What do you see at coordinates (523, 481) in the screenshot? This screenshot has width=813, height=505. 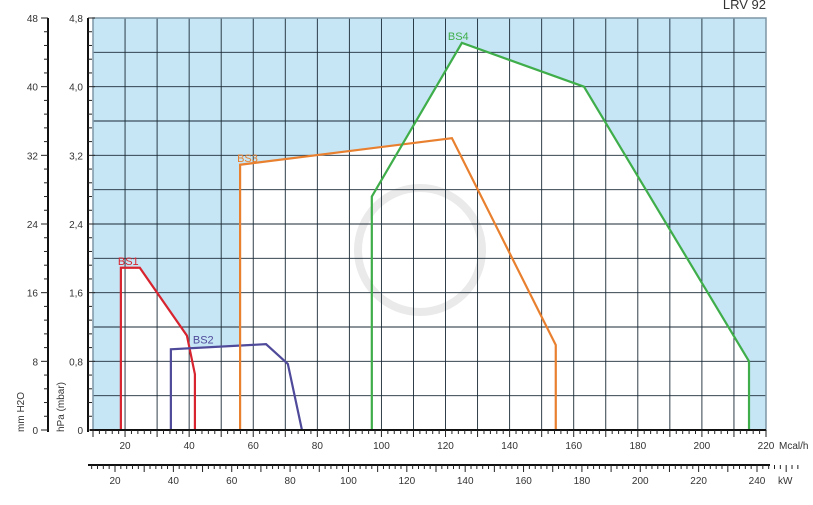 I see `x-tick-label-kw: 160` at bounding box center [523, 481].